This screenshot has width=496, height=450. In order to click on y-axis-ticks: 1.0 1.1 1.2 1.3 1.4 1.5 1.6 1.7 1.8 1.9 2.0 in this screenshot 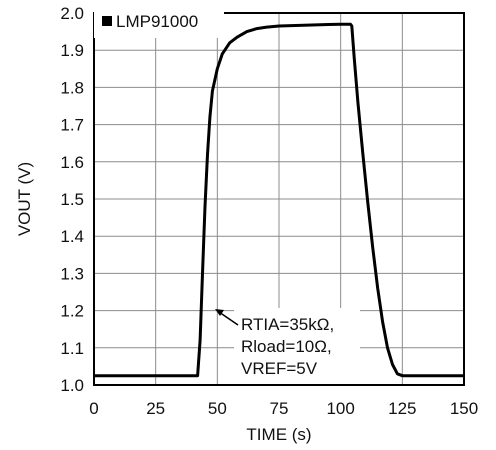, I will do `click(72, 199)`.